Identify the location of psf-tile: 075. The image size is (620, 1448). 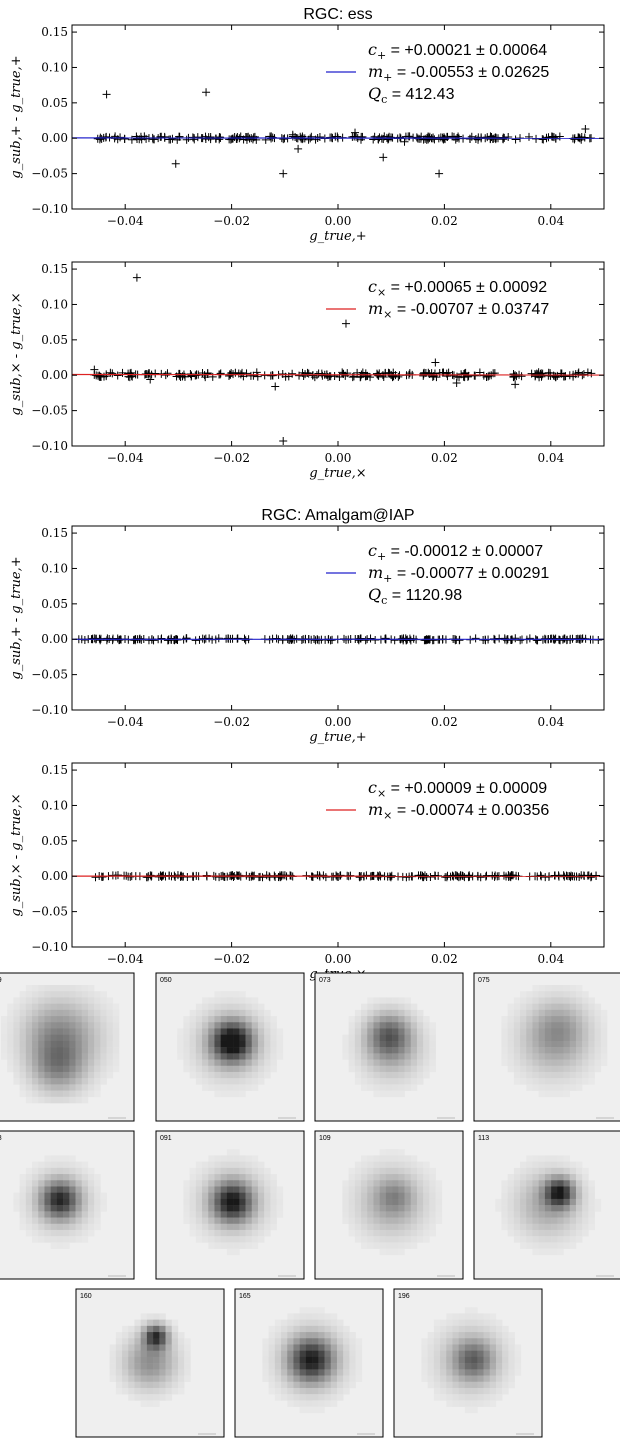
(546, 1047).